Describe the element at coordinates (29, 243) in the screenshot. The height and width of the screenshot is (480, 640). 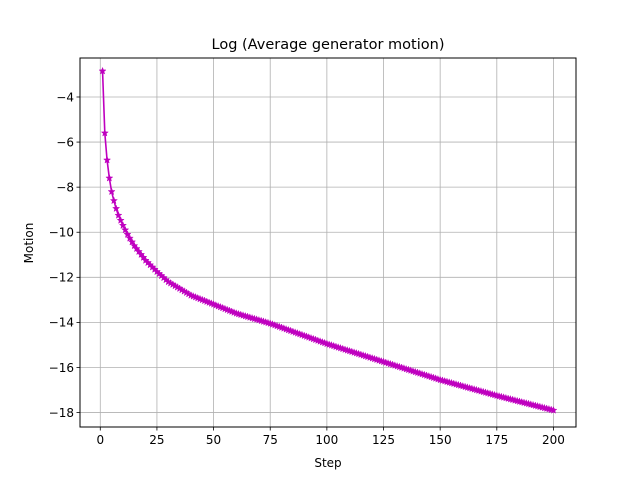
I see `y-axis-label: Motion` at that location.